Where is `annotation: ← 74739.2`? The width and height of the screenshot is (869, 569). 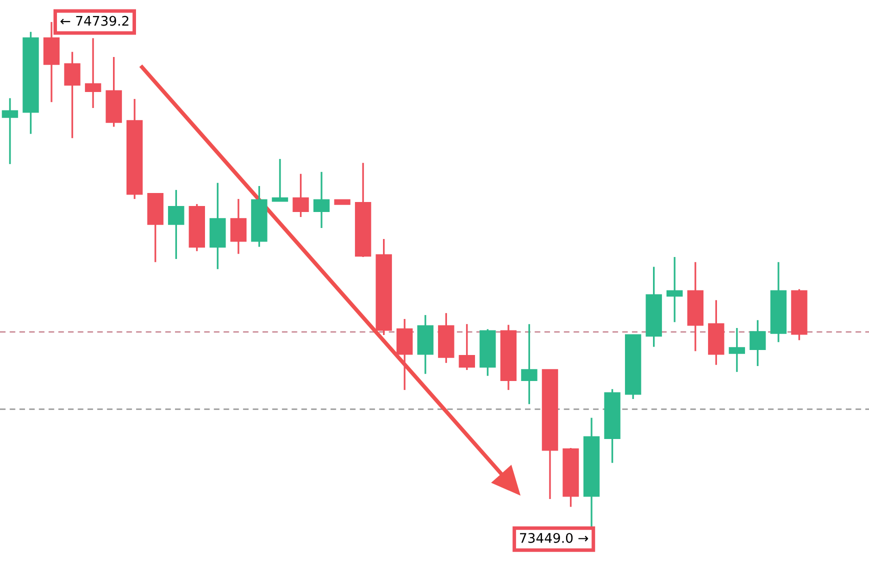 annotation: ← 74739.2 is located at coordinates (94, 21).